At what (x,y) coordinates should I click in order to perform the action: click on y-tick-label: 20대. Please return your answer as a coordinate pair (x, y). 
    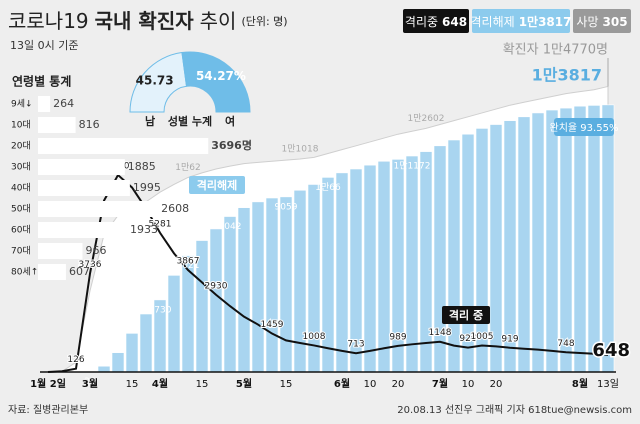
    Looking at the image, I should click on (21, 146).